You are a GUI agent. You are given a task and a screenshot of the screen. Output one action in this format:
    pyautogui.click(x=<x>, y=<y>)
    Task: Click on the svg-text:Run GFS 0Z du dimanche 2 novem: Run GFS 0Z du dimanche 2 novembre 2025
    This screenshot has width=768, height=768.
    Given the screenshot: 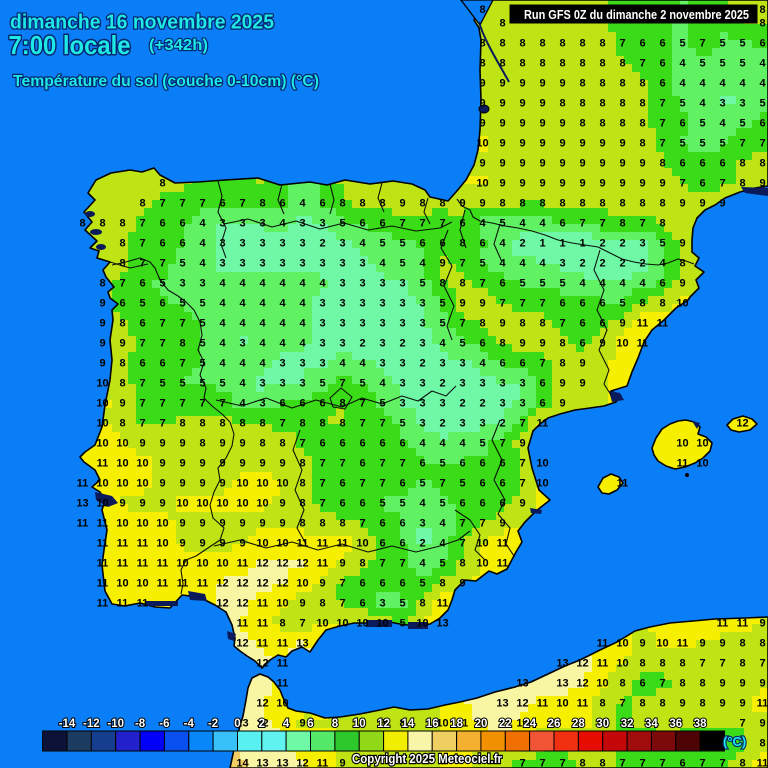 What is the action you would take?
    pyautogui.click(x=636, y=15)
    